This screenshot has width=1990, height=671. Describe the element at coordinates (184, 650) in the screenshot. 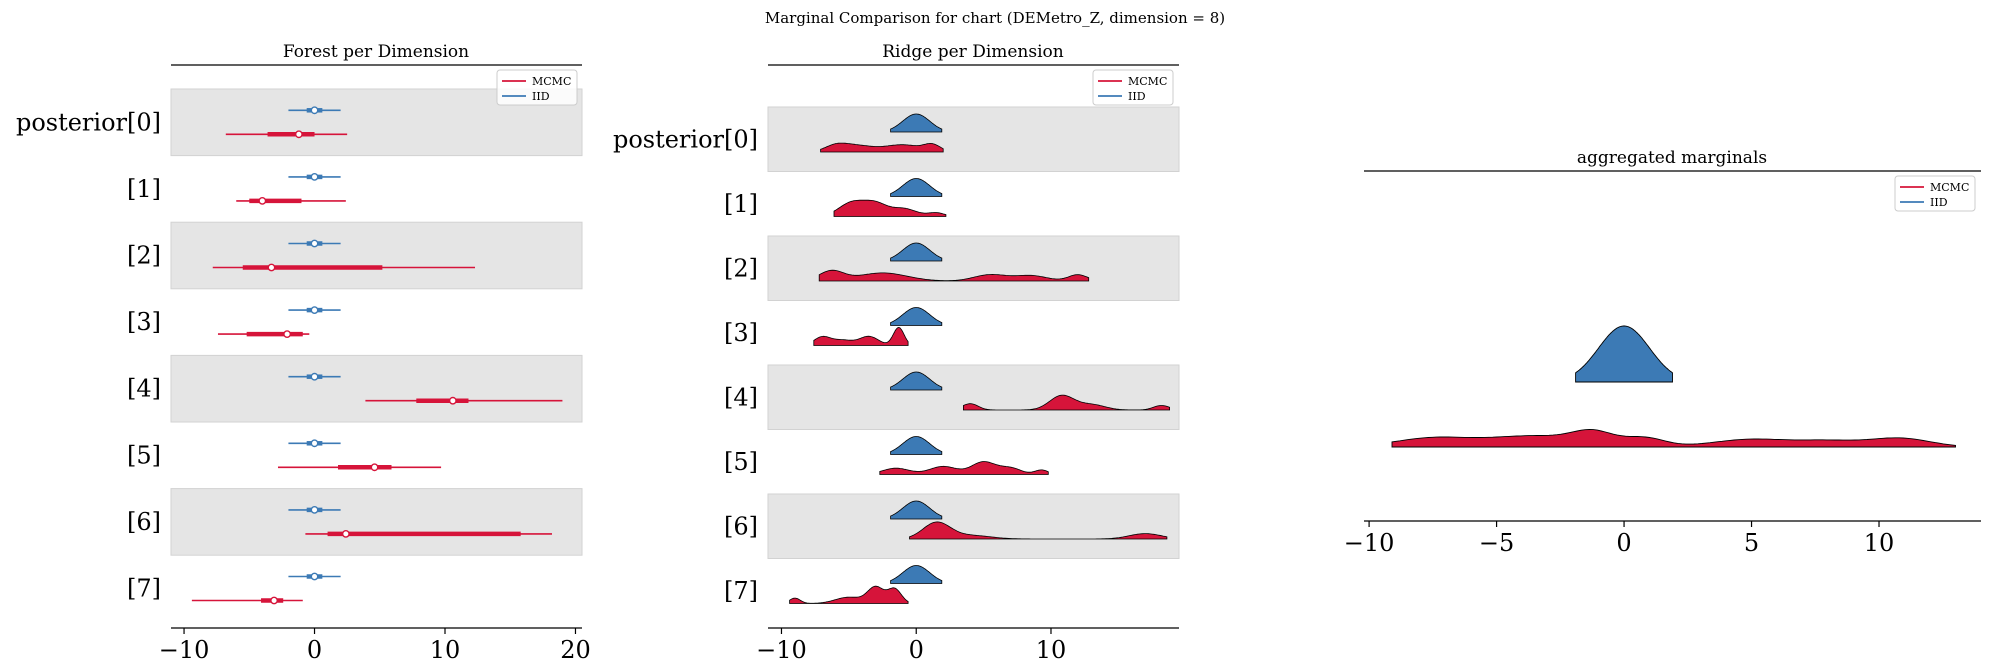

I see `forest-x-tick-label: −10` at that location.